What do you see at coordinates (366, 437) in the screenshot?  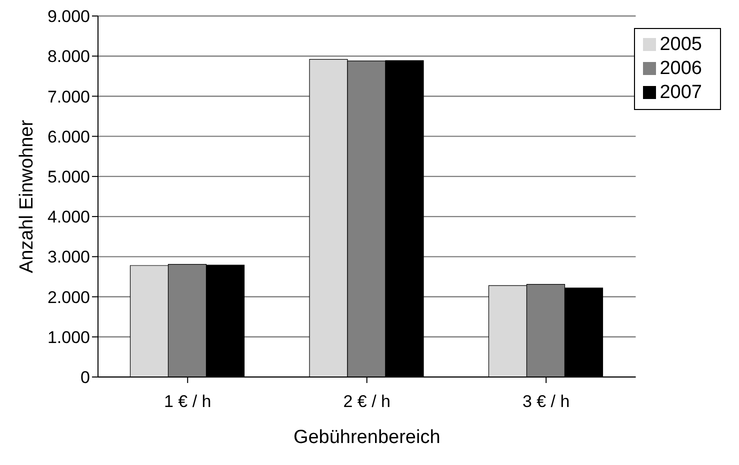 I see `x-axis-title: Gebührenbereich` at bounding box center [366, 437].